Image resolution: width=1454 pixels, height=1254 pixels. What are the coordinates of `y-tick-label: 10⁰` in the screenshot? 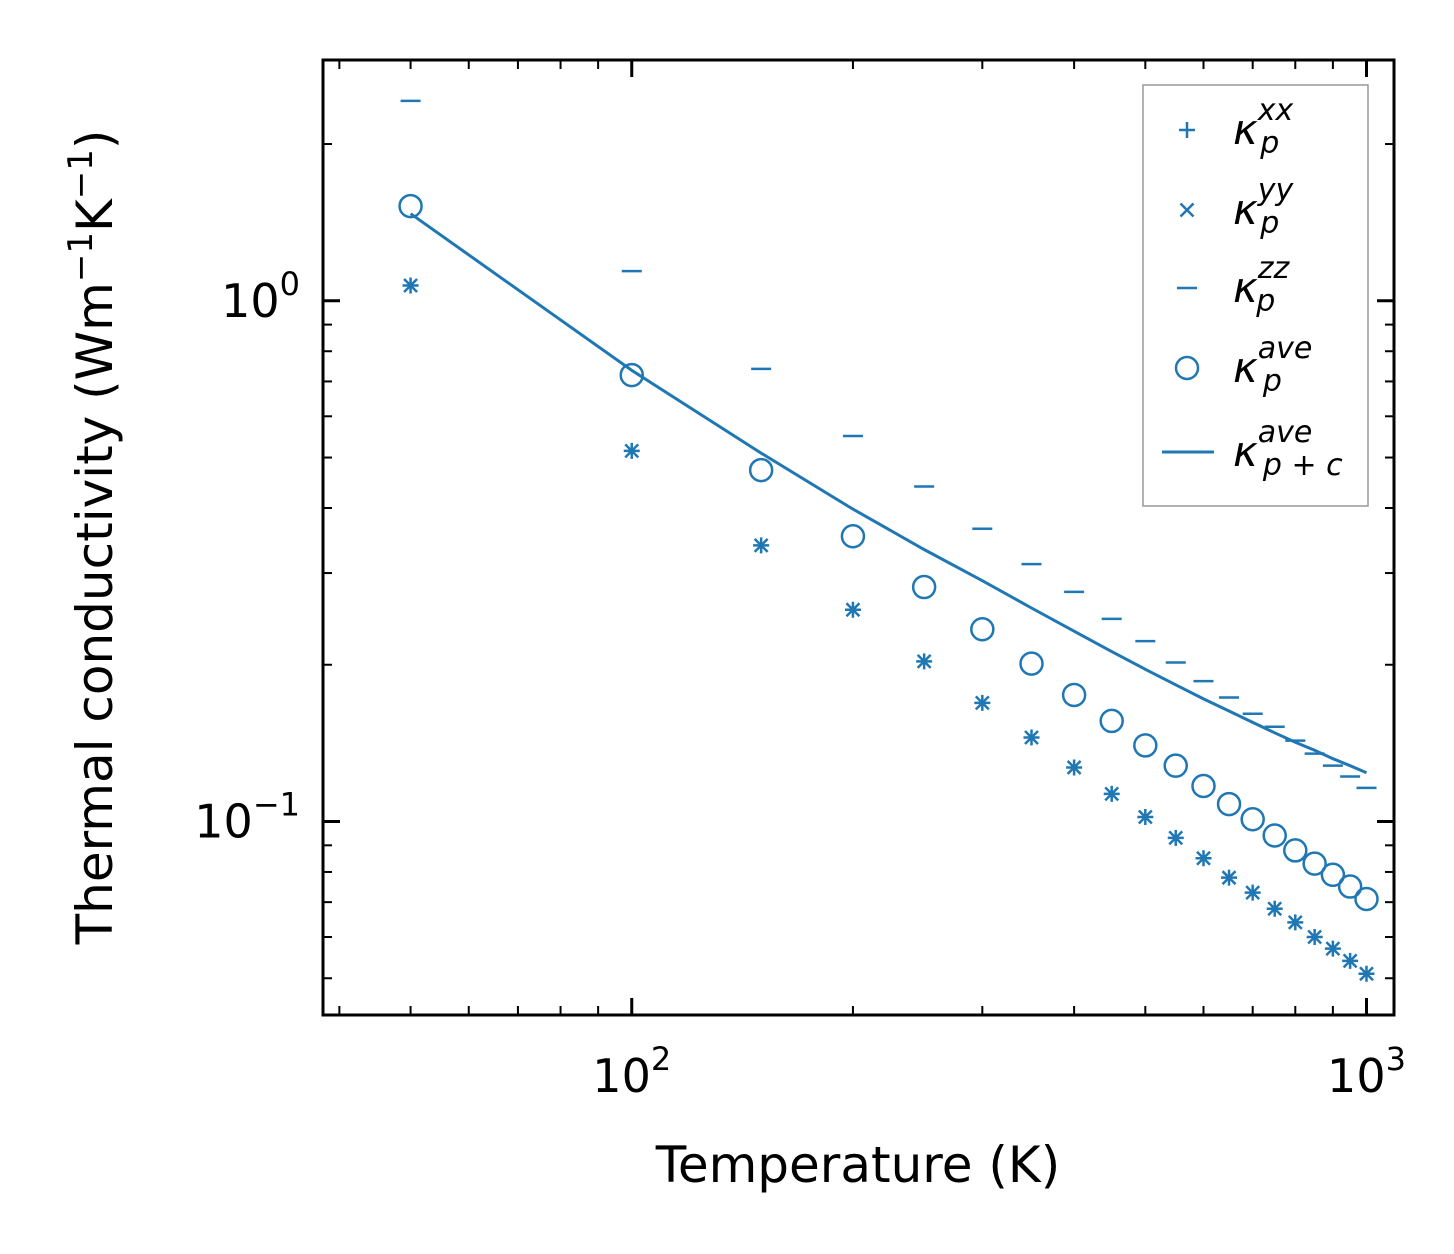 It's located at (260, 296).